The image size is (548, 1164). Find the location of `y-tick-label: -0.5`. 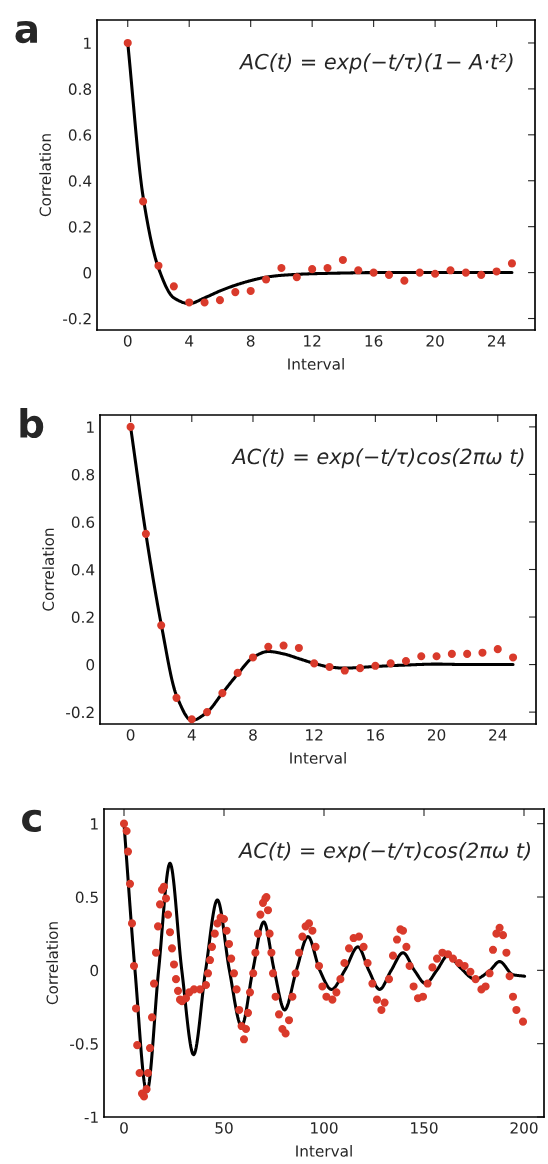

y-tick-label: -0.5 is located at coordinates (84, 1044).